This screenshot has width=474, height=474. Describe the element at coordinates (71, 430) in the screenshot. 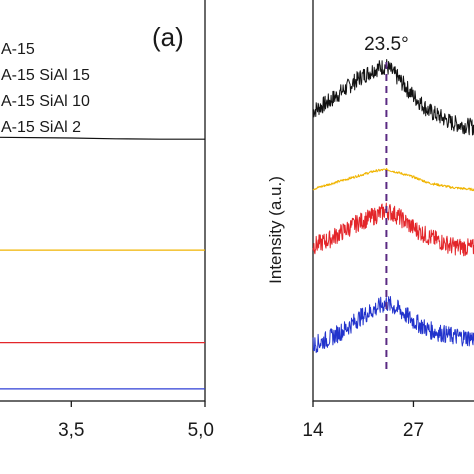

I see `x-tick-label: 3,5` at that location.